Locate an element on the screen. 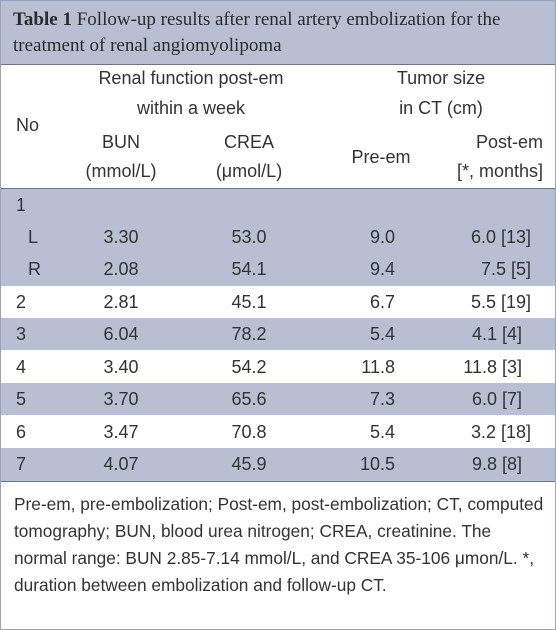 The image size is (556, 630). table-cell-pre-em: 9.4 is located at coordinates (382, 269).